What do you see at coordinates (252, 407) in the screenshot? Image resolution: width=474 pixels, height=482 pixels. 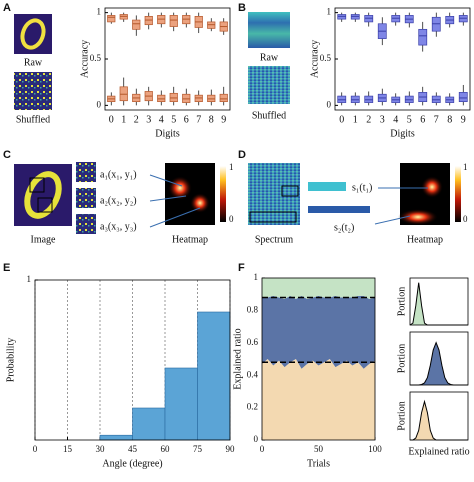 I see `y-tick-label: 0.2` at bounding box center [252, 407].